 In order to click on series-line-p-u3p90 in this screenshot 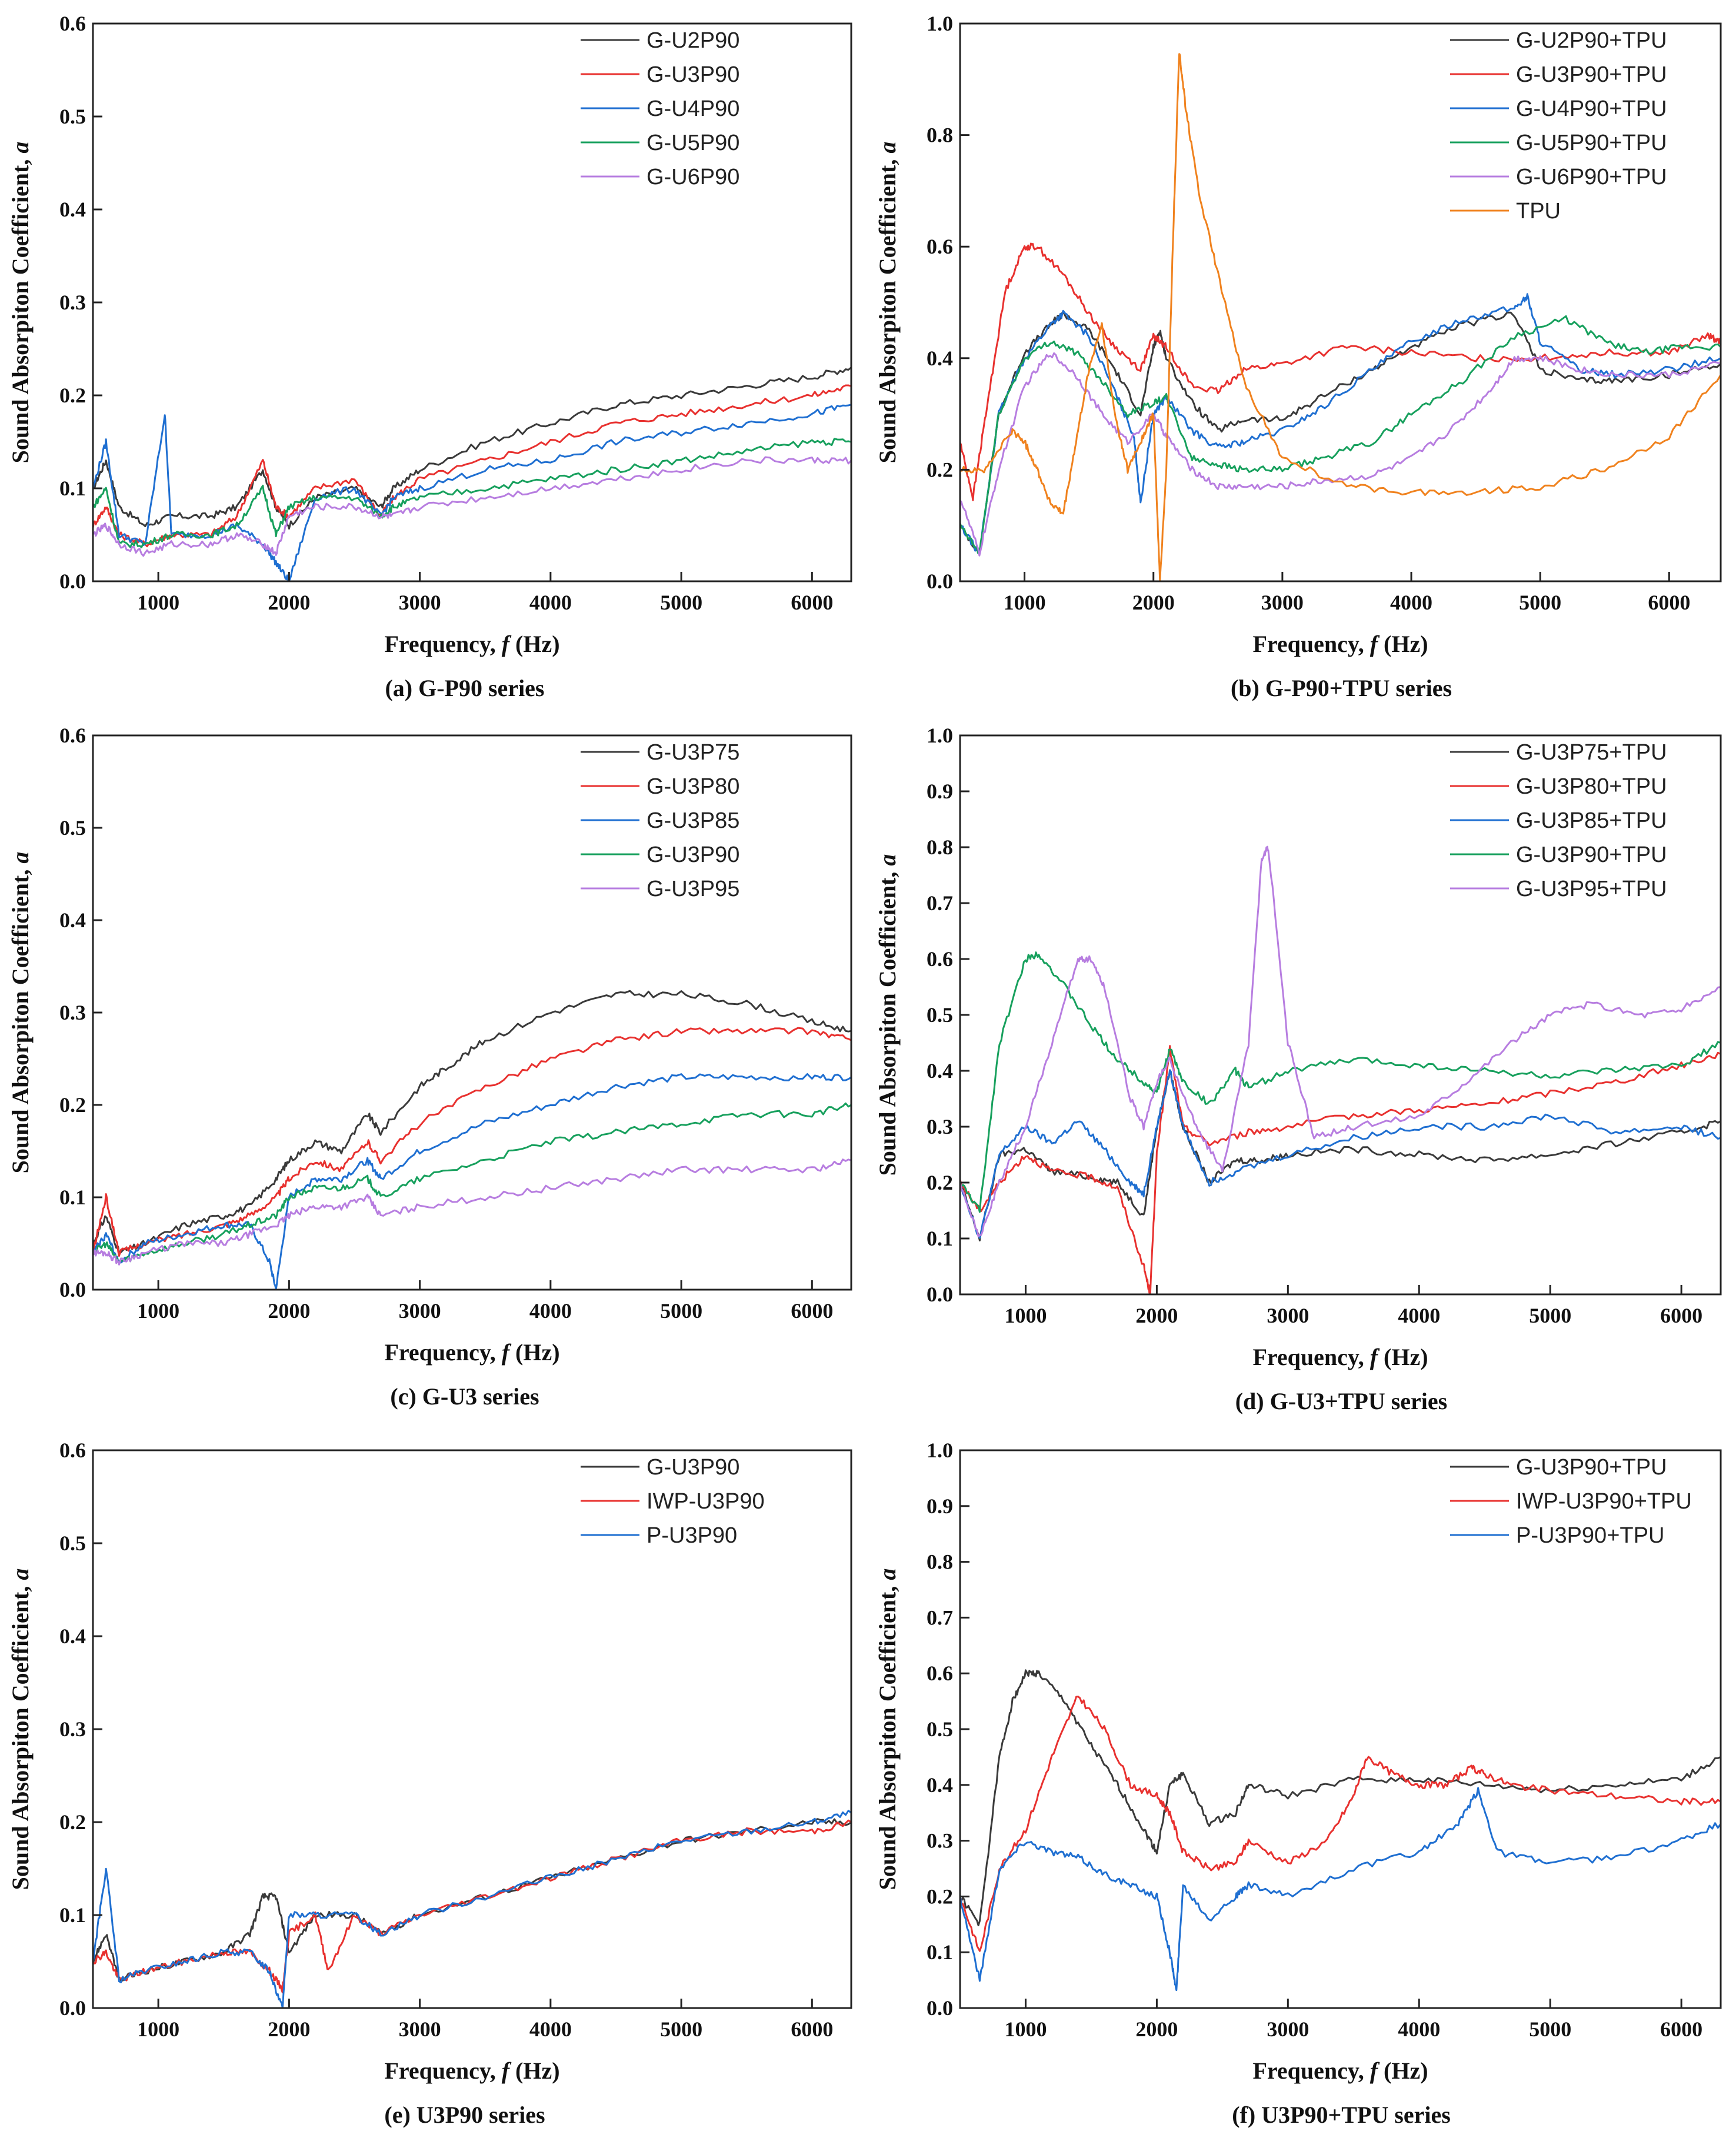, I will do `click(472, 1909)`.